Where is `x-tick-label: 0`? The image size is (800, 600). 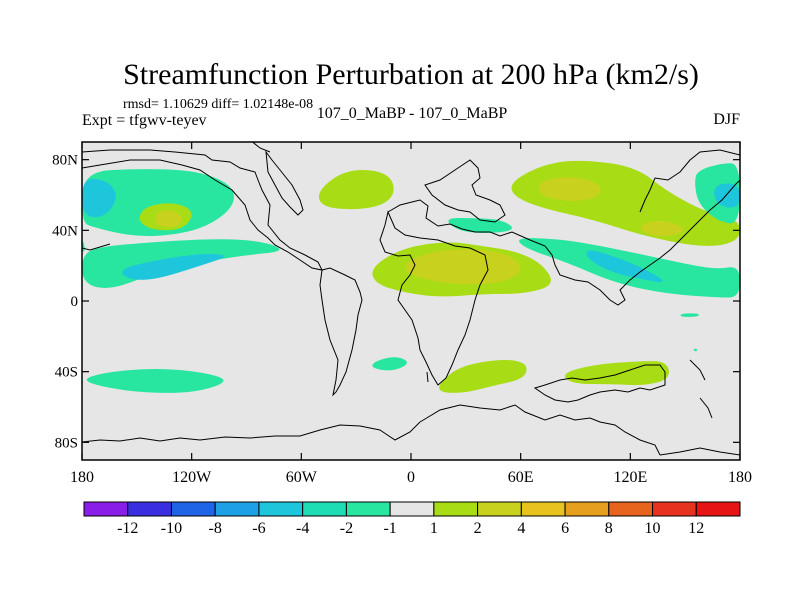 x-tick-label: 0 is located at coordinates (411, 477).